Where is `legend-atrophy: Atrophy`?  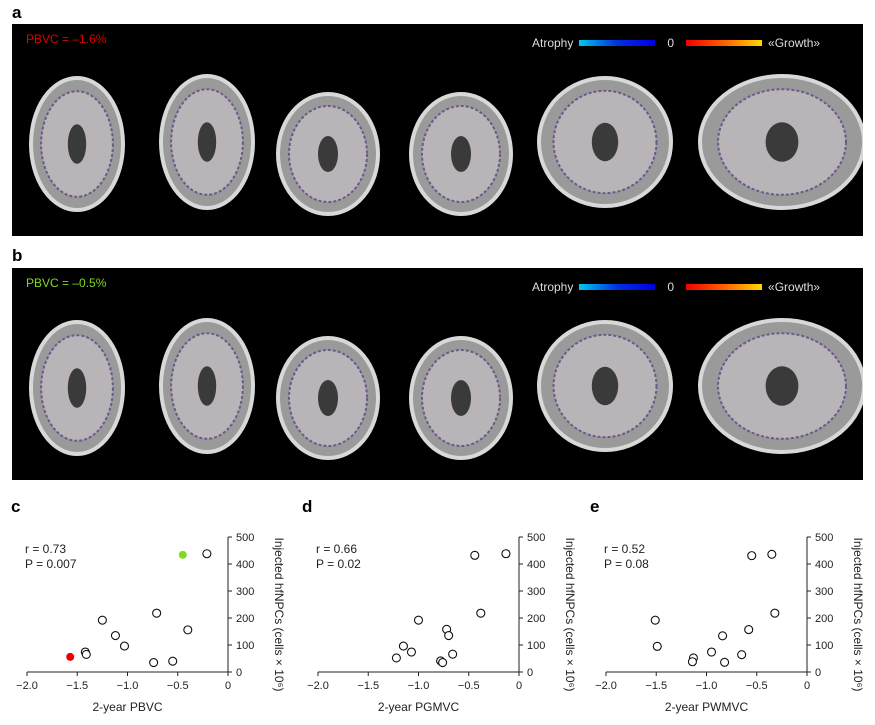 legend-atrophy: Atrophy is located at coordinates (553, 287).